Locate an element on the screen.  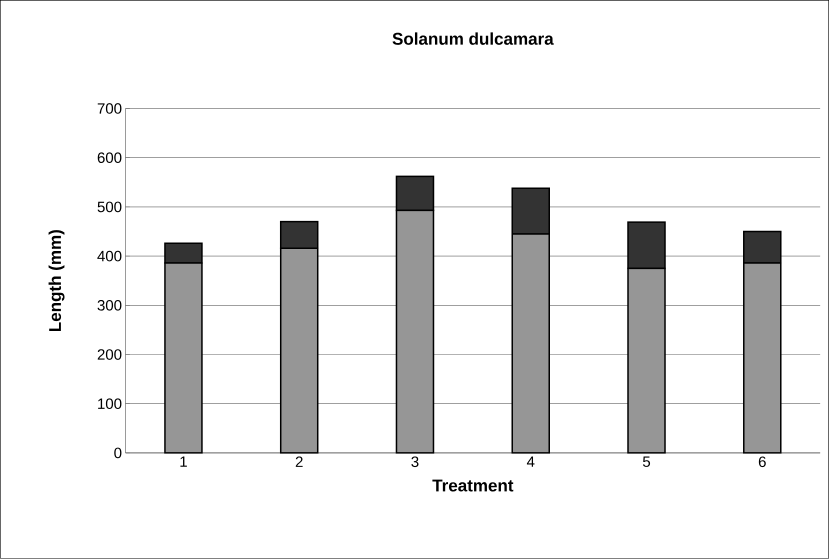
chart-title: Solanum dulcamara is located at coordinates (473, 39).